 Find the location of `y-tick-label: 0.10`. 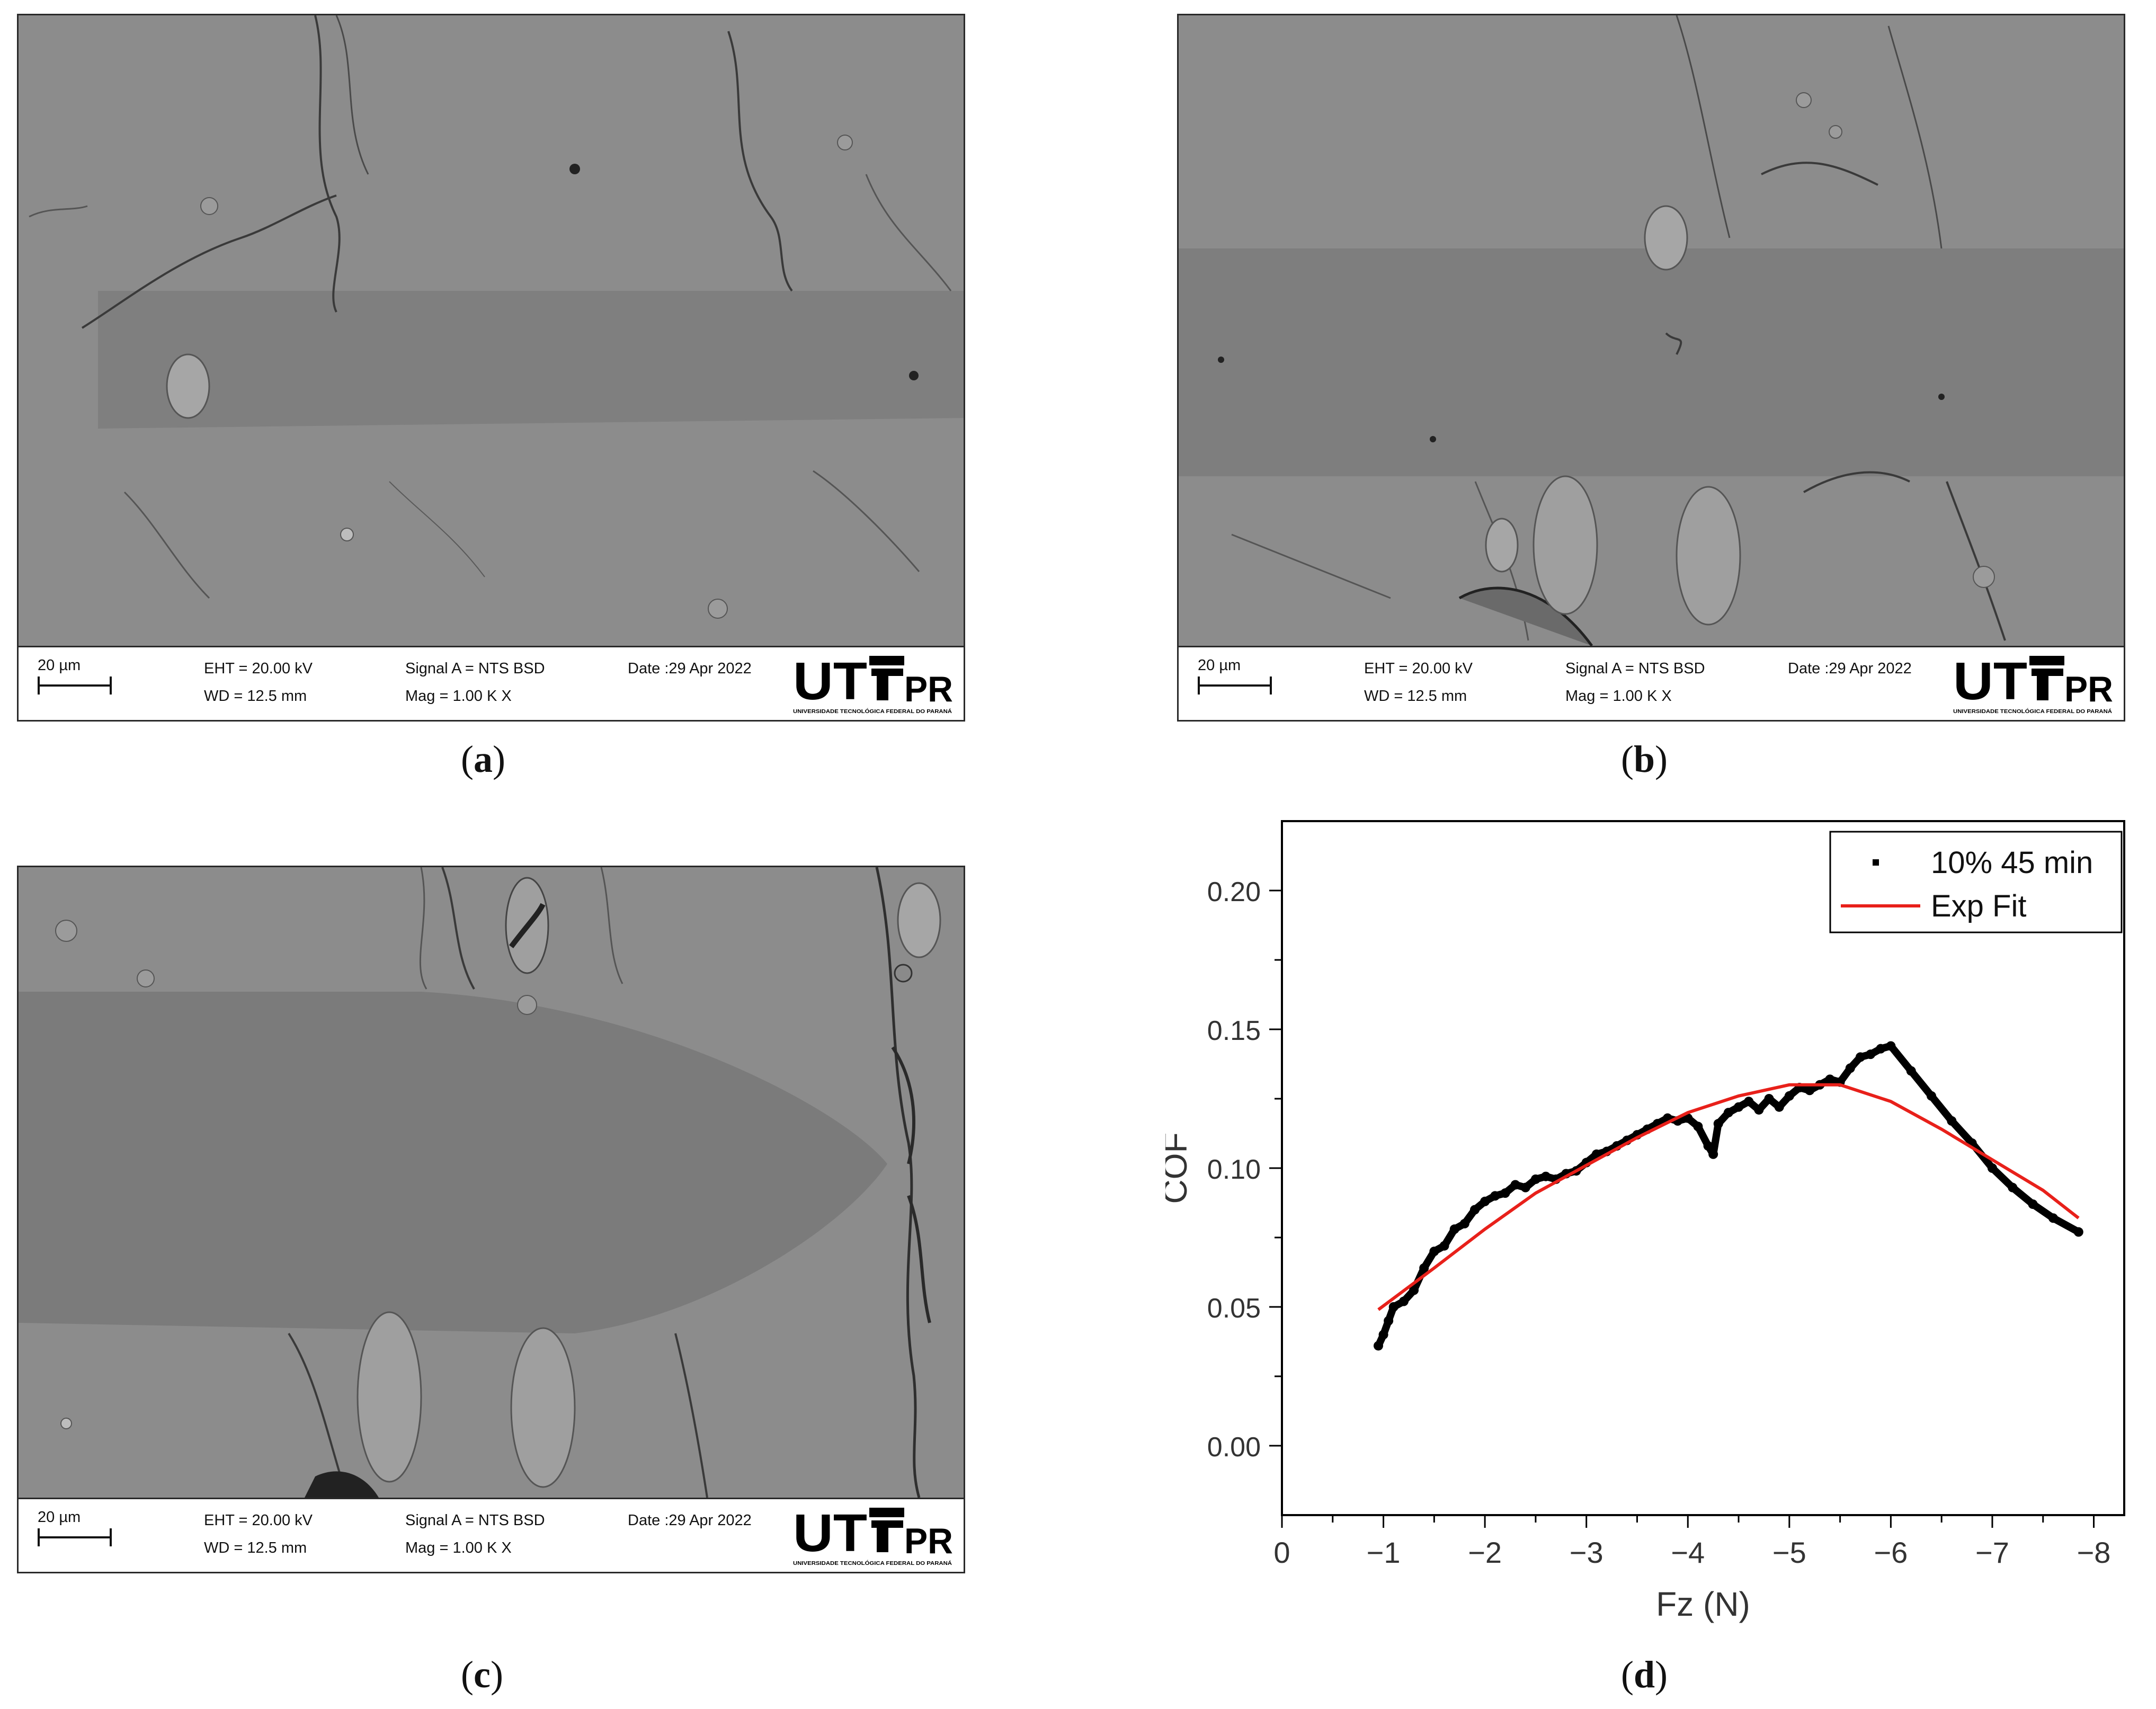

y-tick-label: 0.10 is located at coordinates (1234, 1169).